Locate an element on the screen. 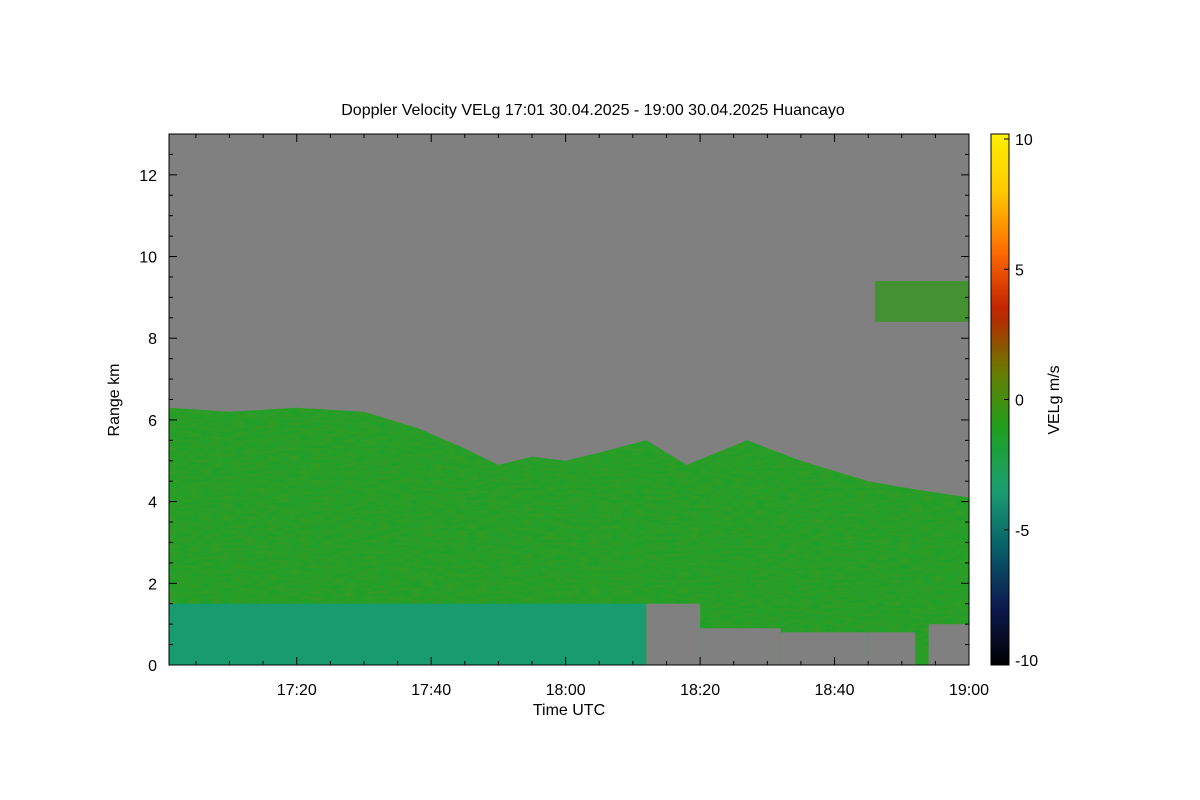  y-tick-label: 6 is located at coordinates (152, 421).